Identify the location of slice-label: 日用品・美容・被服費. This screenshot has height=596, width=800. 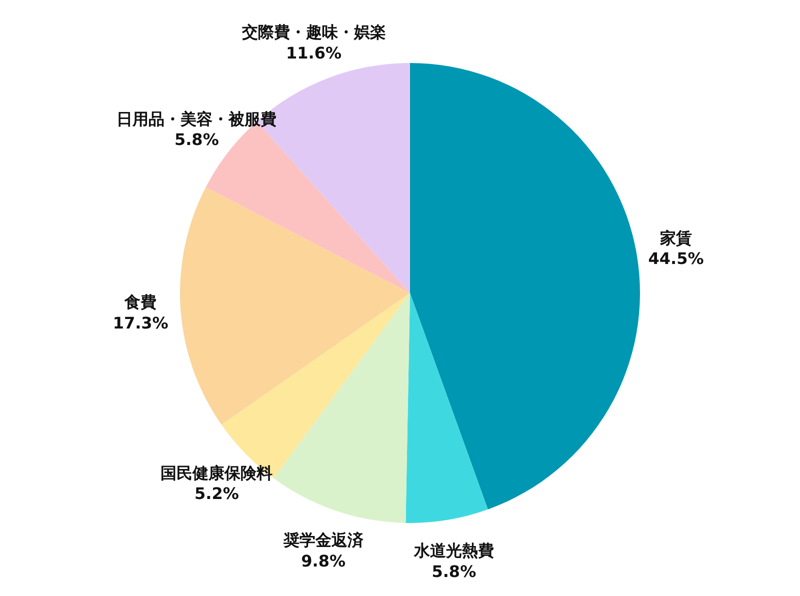
(196, 118).